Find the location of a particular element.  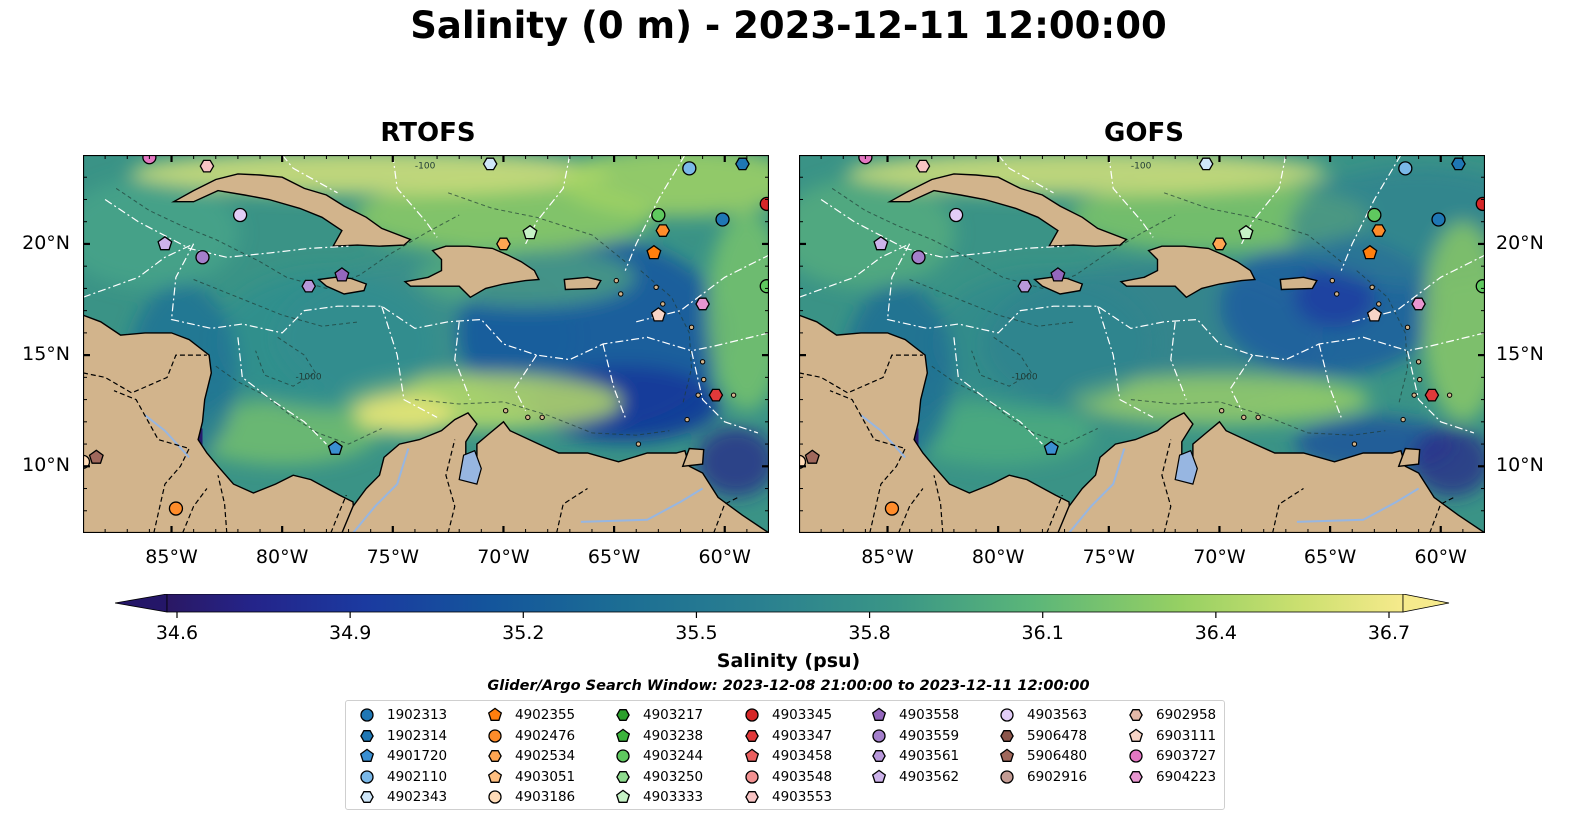

legend-label: 4903561 is located at coordinates (929, 756).